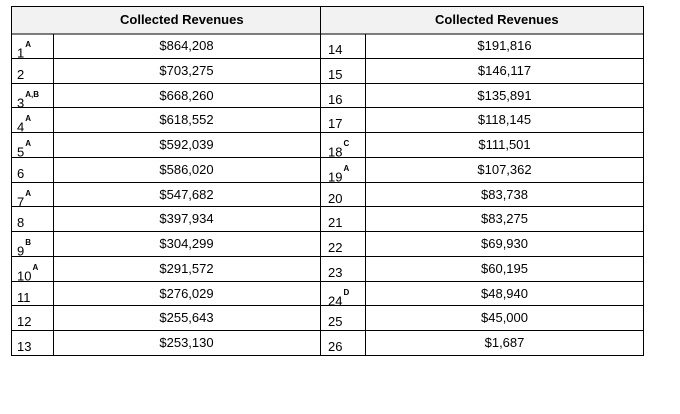  I want to click on header-right-collected-revenues: Collected Revenues, so click(497, 19).